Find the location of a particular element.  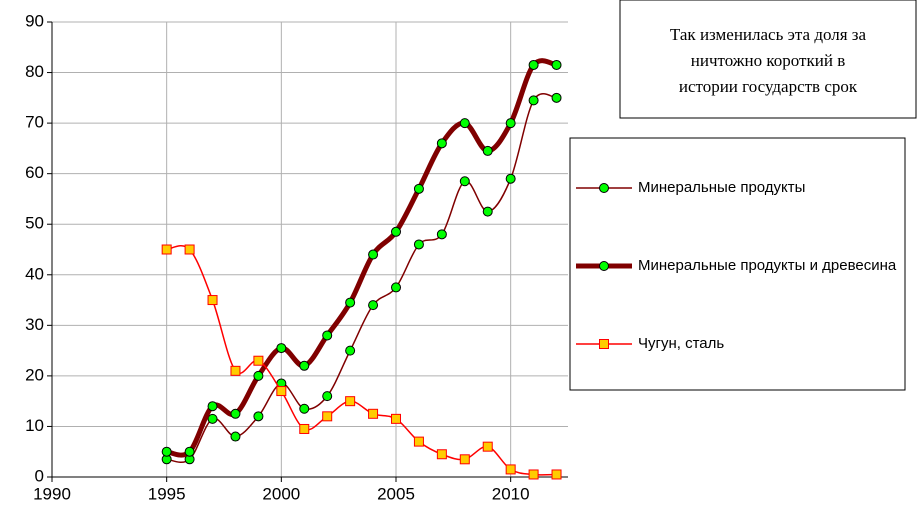

x-tick-label: 1995 is located at coordinates (167, 493).